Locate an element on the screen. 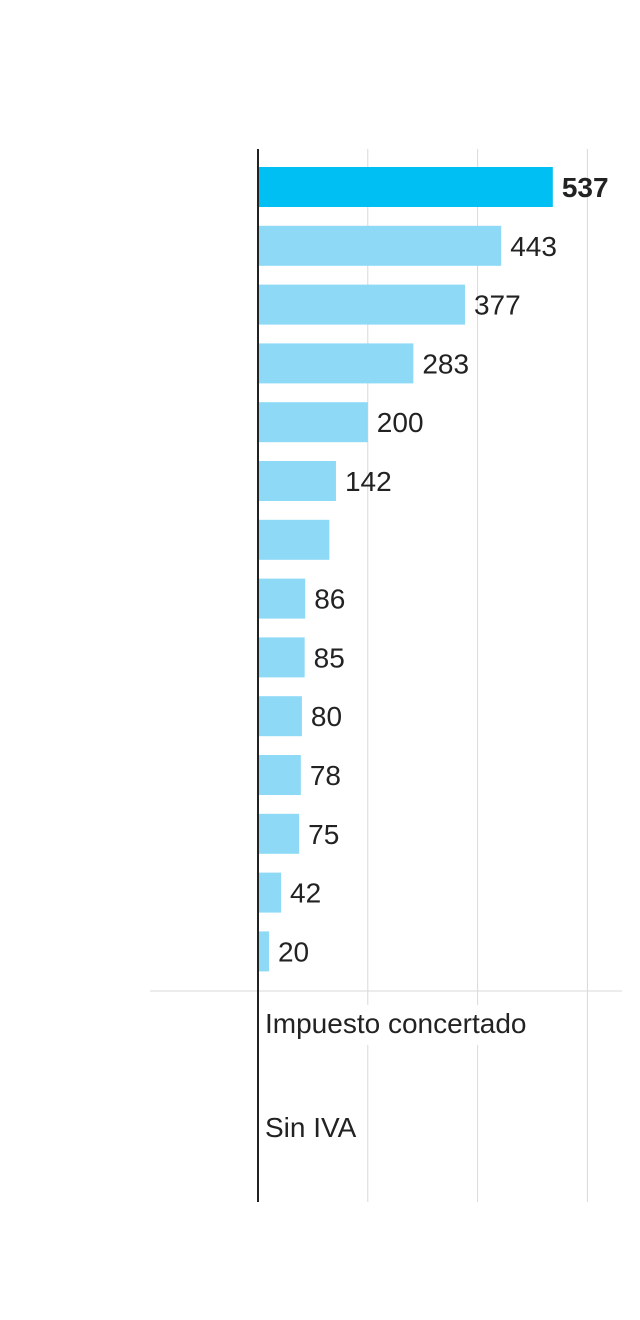  value-label-12: 42 is located at coordinates (305, 893).